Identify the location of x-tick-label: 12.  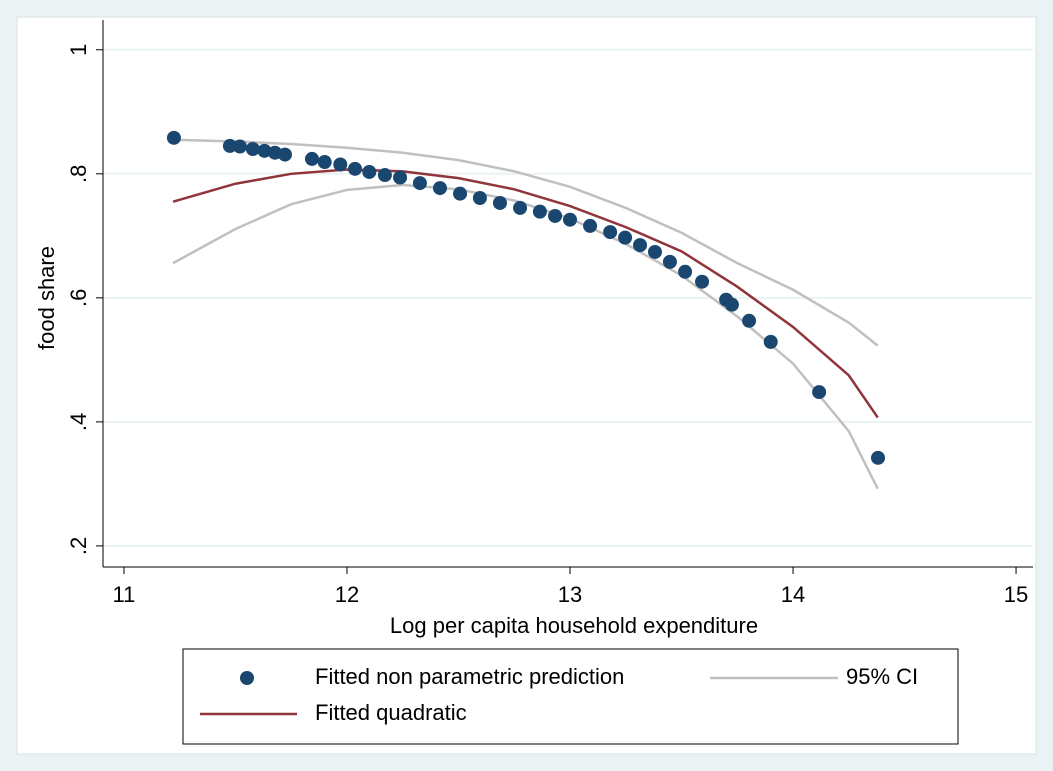
(347, 594).